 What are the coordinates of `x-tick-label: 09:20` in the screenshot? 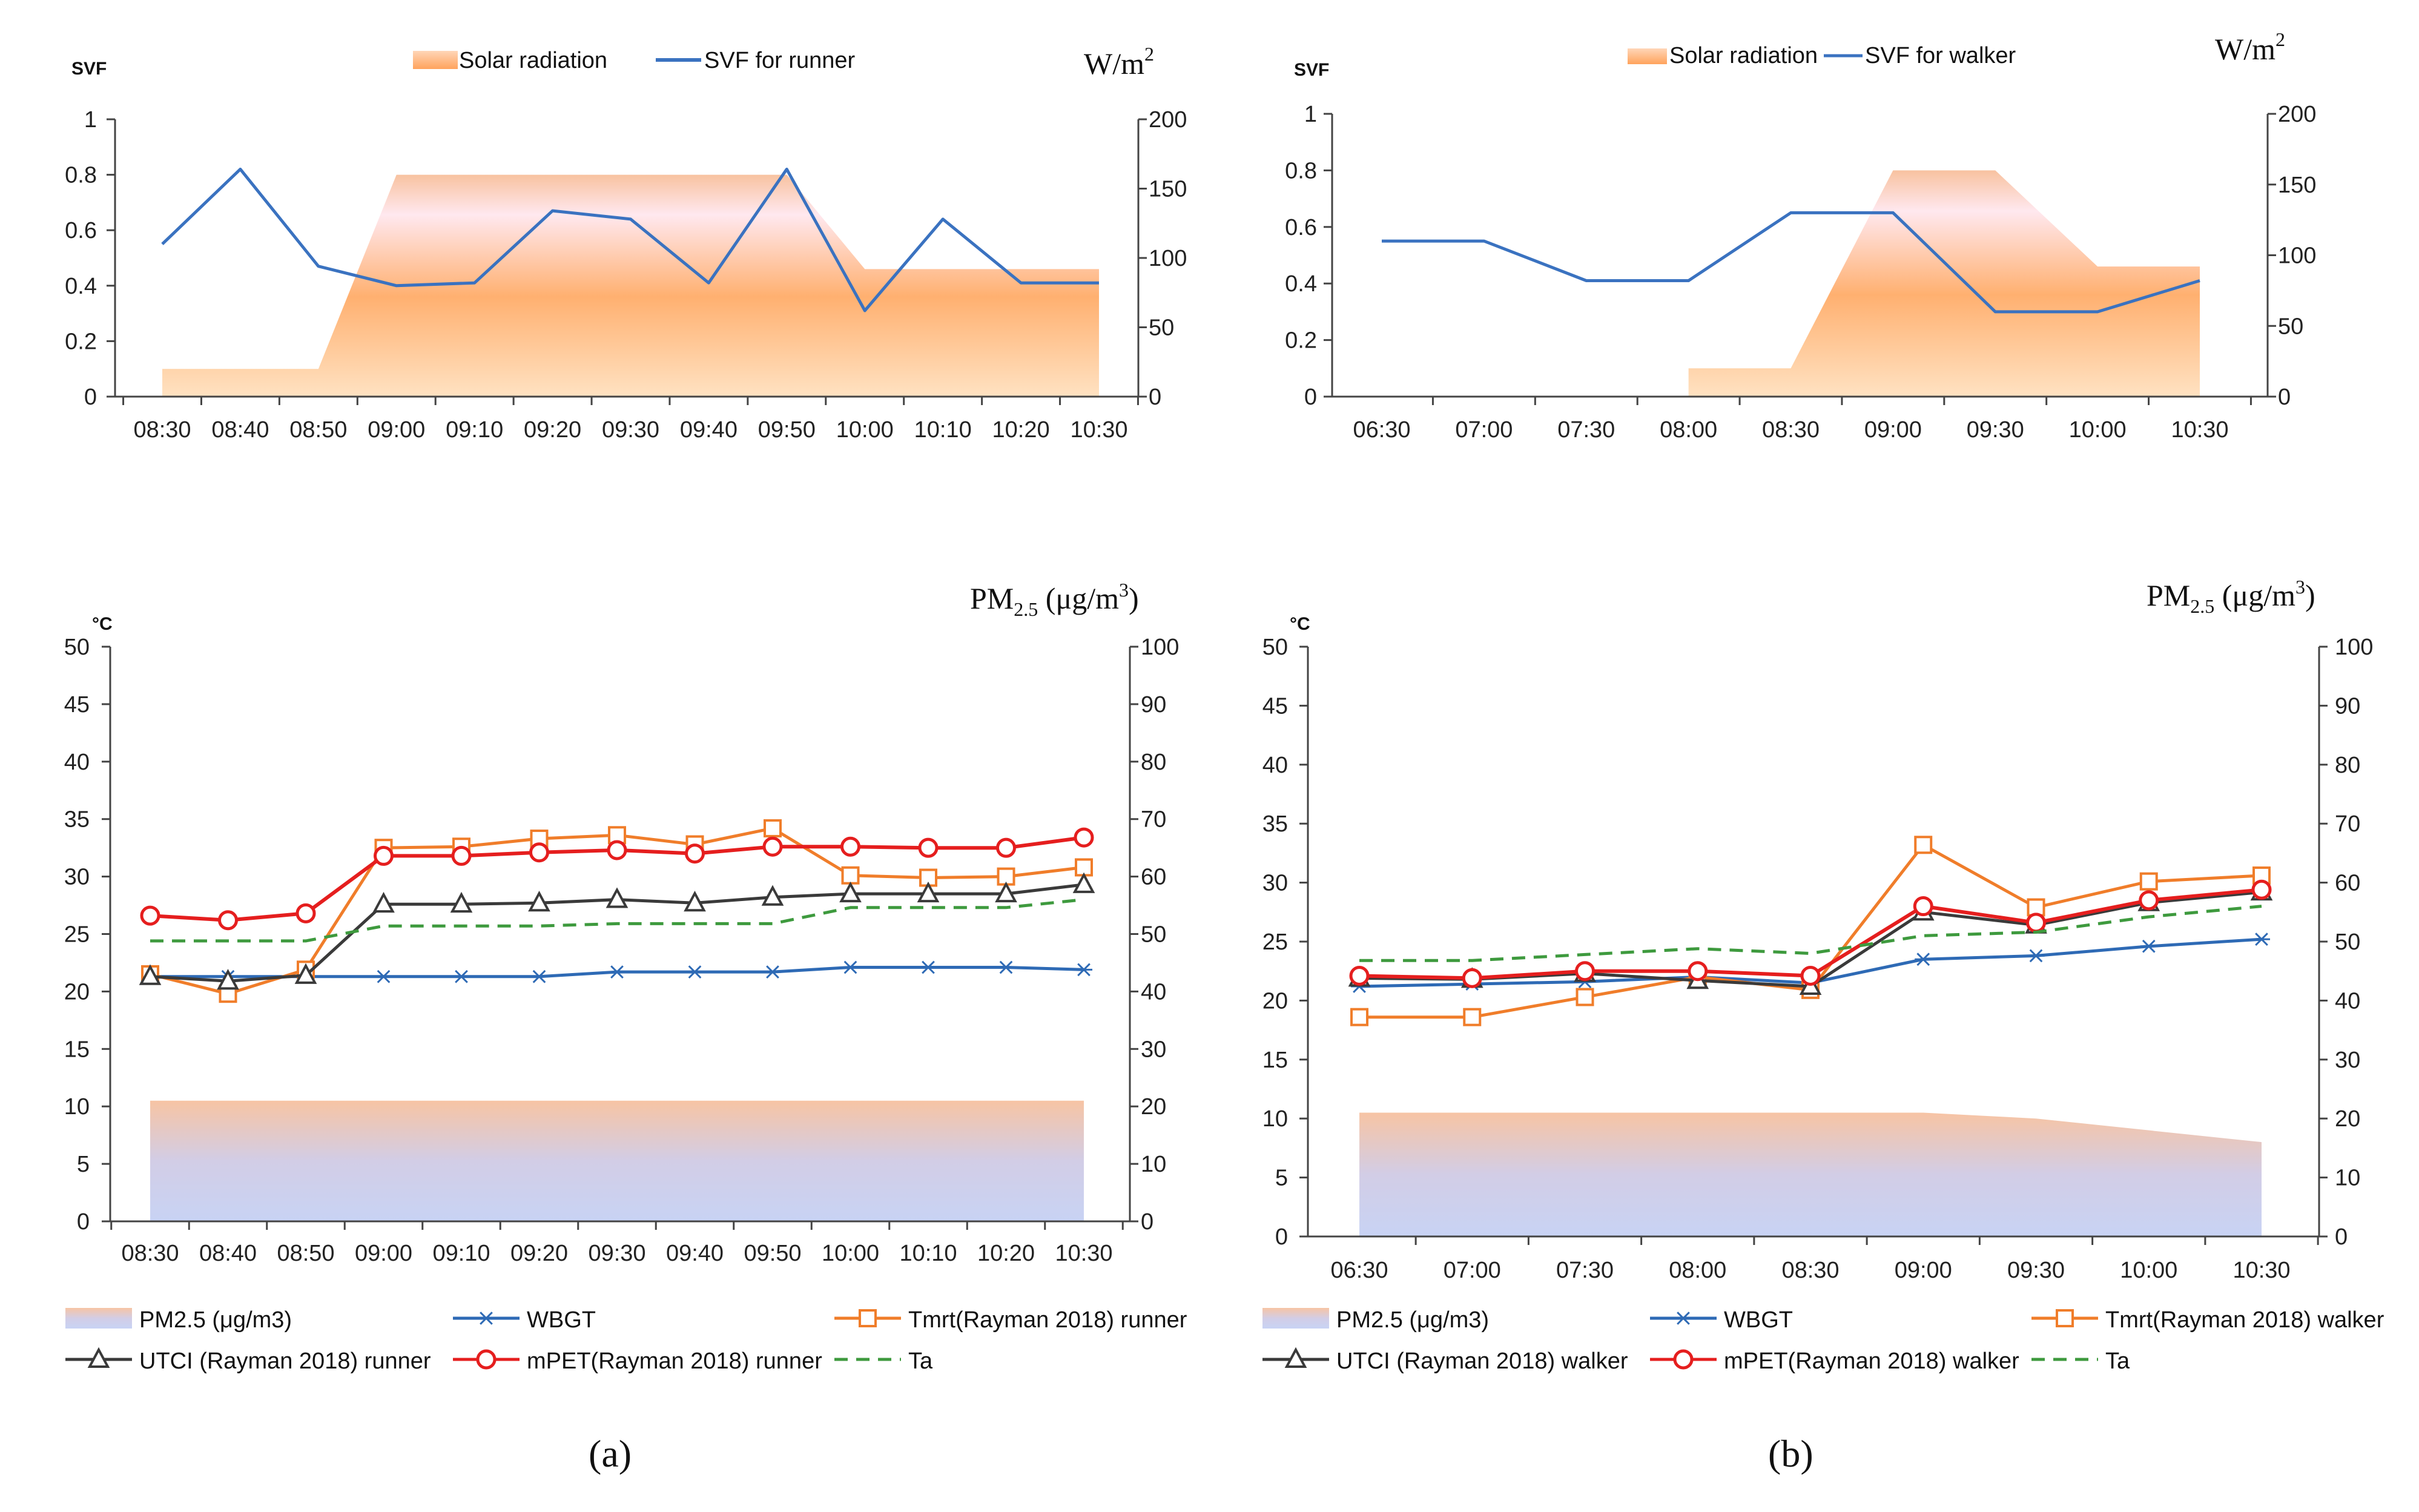 It's located at (552, 430).